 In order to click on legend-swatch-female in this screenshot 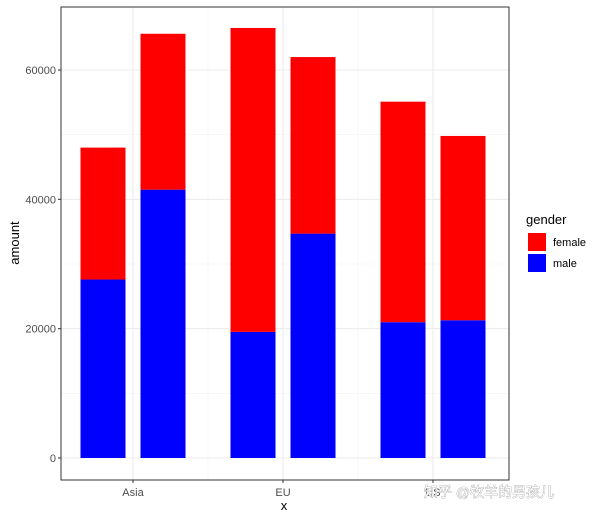, I will do `click(537, 242)`.